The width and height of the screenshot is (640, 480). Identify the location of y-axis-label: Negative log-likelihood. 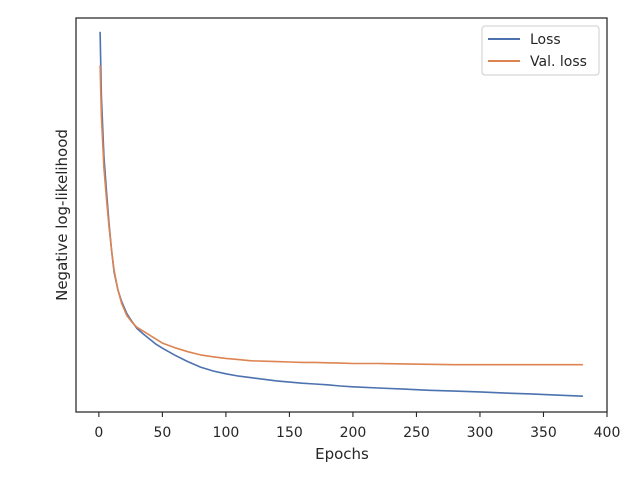
(62, 215).